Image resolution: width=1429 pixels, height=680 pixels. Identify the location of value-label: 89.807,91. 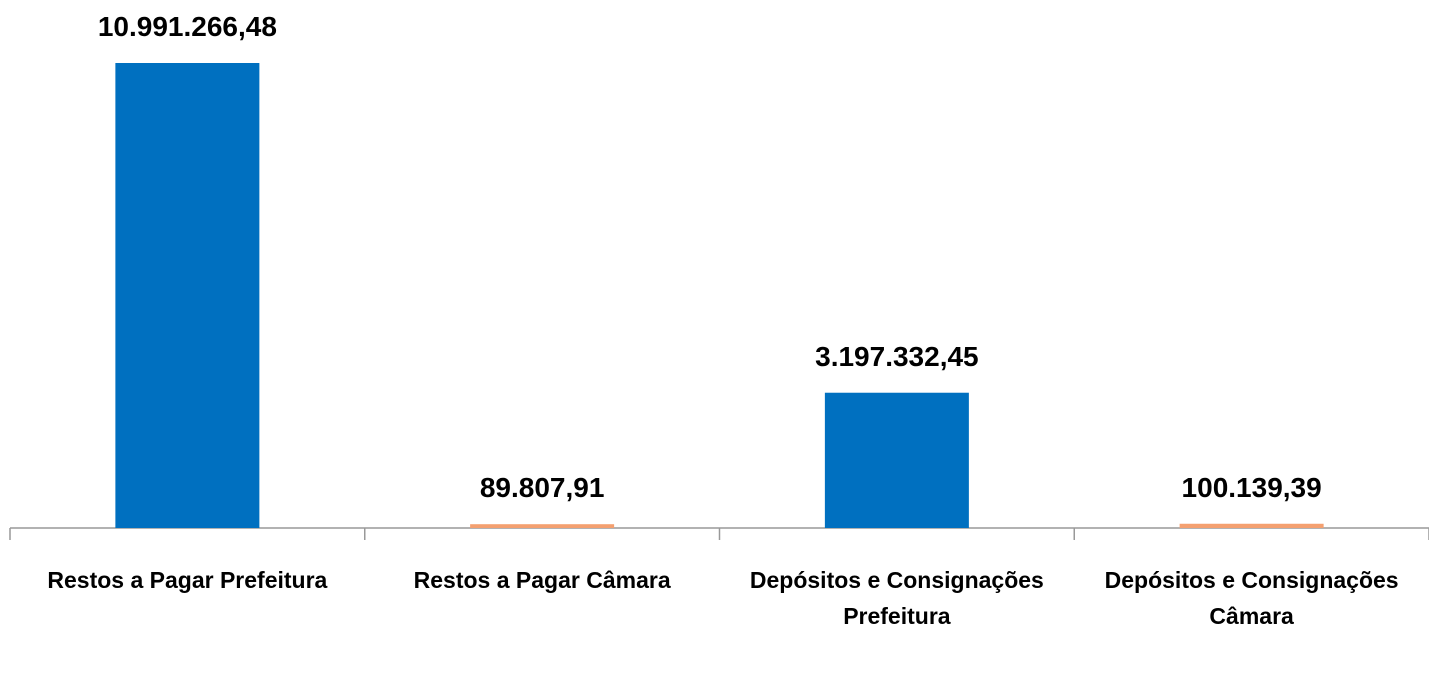
(542, 488).